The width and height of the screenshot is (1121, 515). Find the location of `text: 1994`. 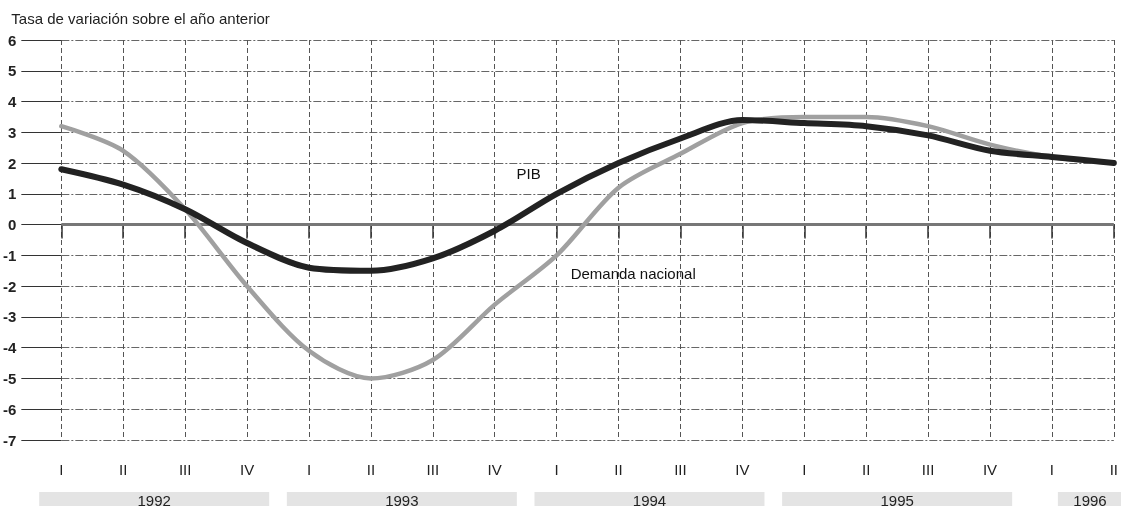

text: 1994 is located at coordinates (649, 500).